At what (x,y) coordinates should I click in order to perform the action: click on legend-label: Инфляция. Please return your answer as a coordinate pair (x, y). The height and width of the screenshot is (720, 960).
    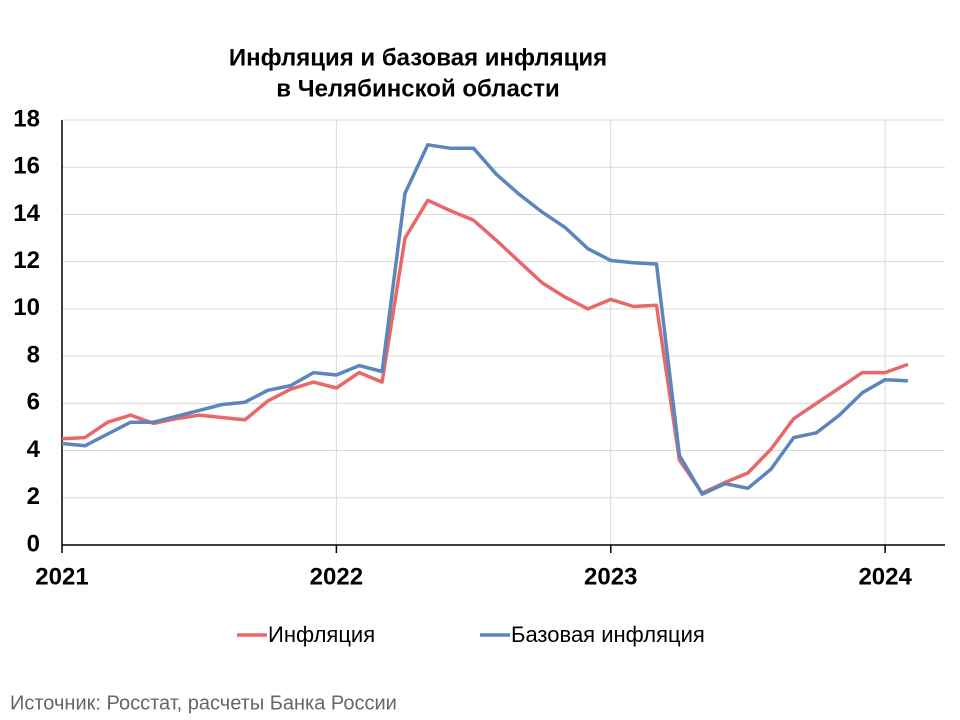
    Looking at the image, I should click on (321, 634).